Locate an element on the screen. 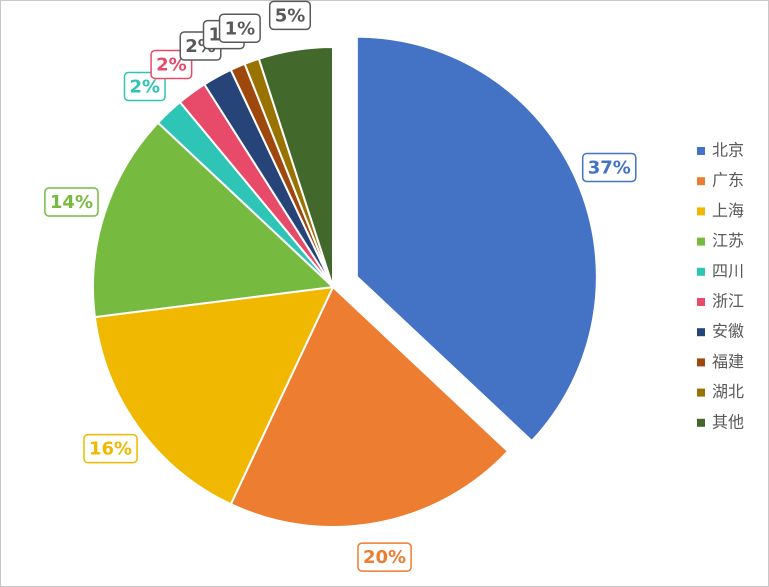 The height and width of the screenshot is (587, 769). legend-label: 广东 is located at coordinates (728, 180).